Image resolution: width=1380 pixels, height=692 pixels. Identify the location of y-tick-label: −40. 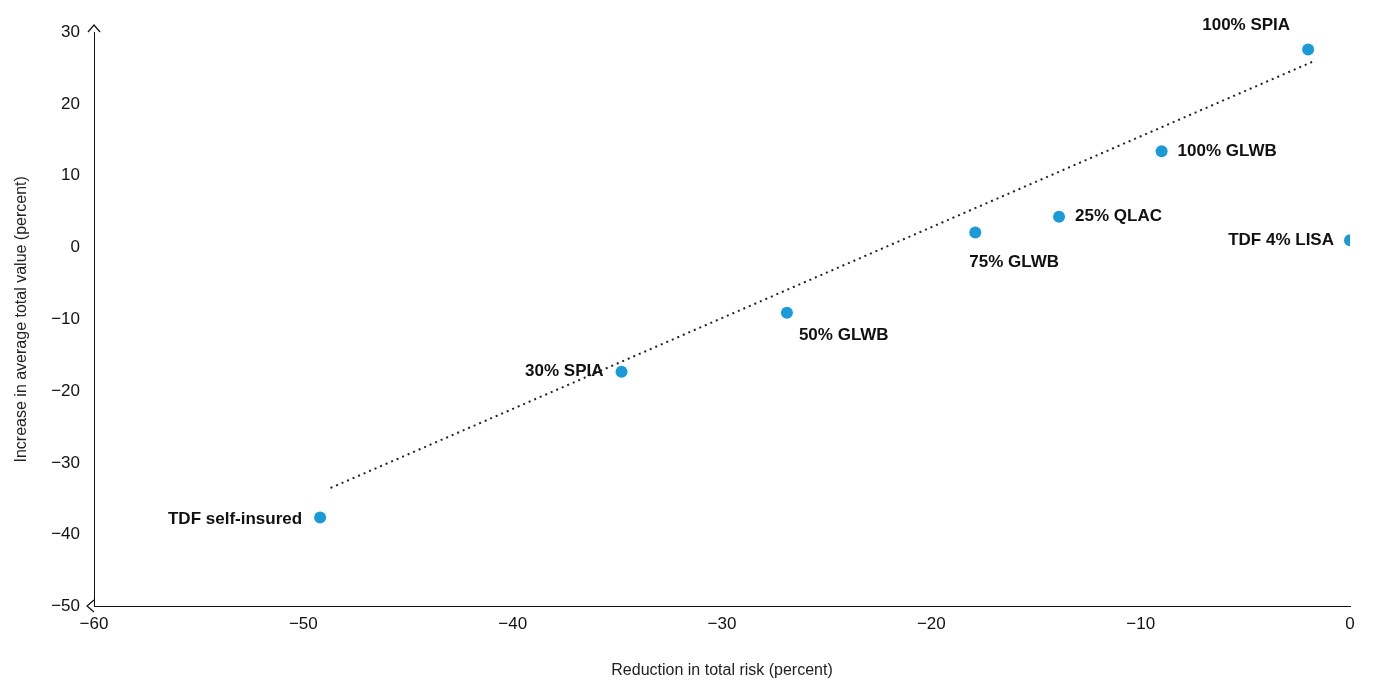
(66, 534).